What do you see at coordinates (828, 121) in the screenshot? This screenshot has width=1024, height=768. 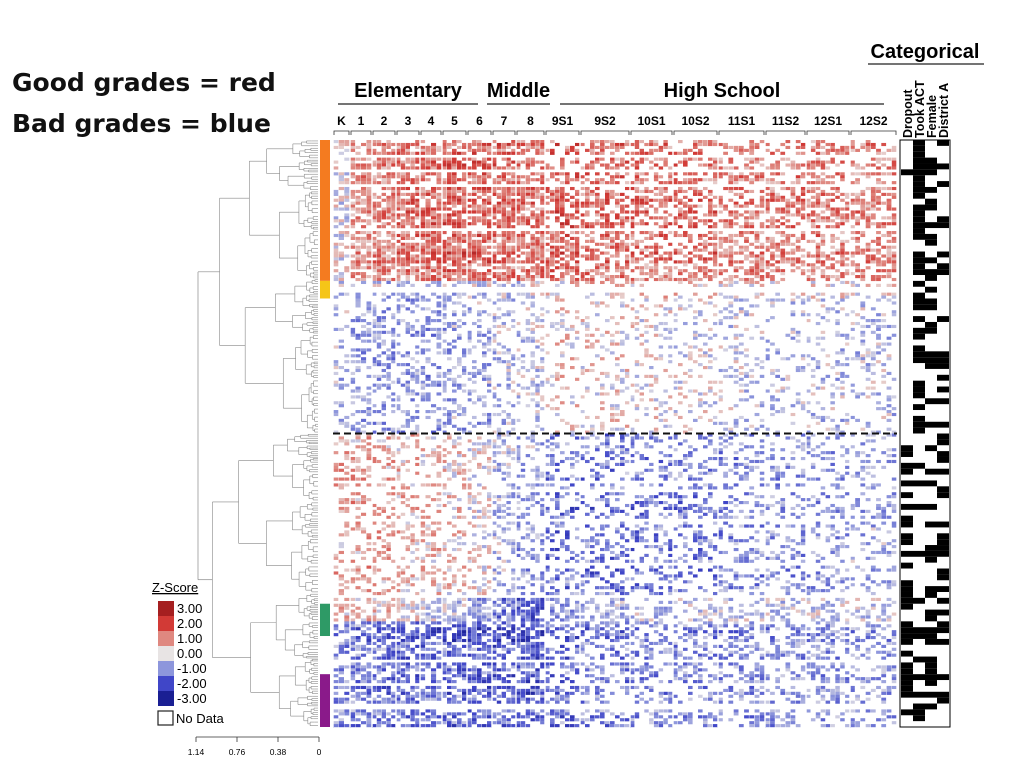 I see `column-label: 12S1` at bounding box center [828, 121].